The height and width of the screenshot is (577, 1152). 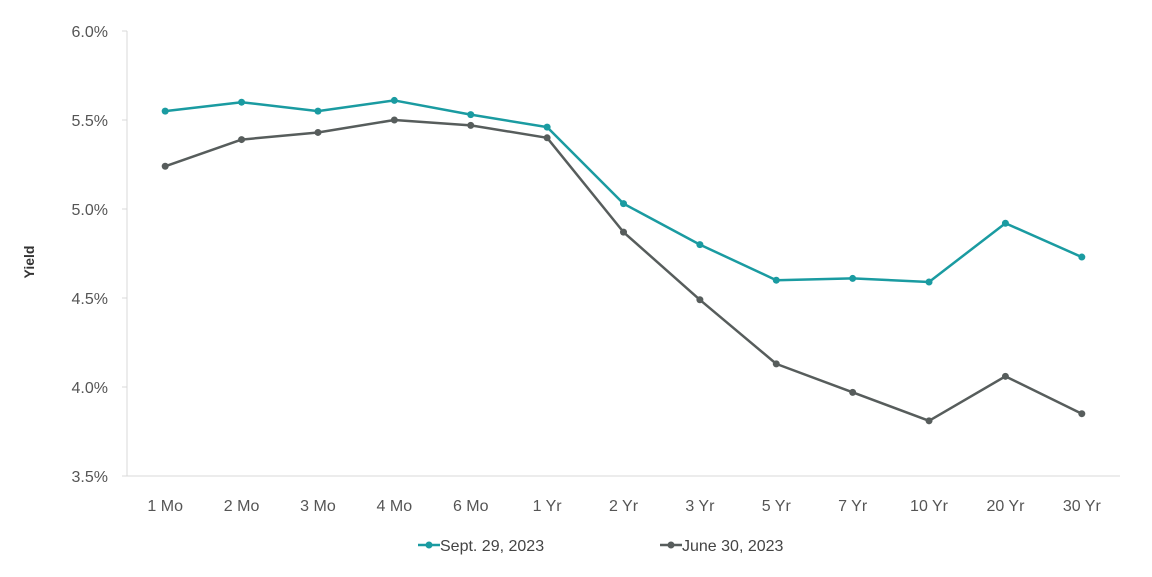 I want to click on x-tick-label: 2 Yr, so click(x=624, y=506).